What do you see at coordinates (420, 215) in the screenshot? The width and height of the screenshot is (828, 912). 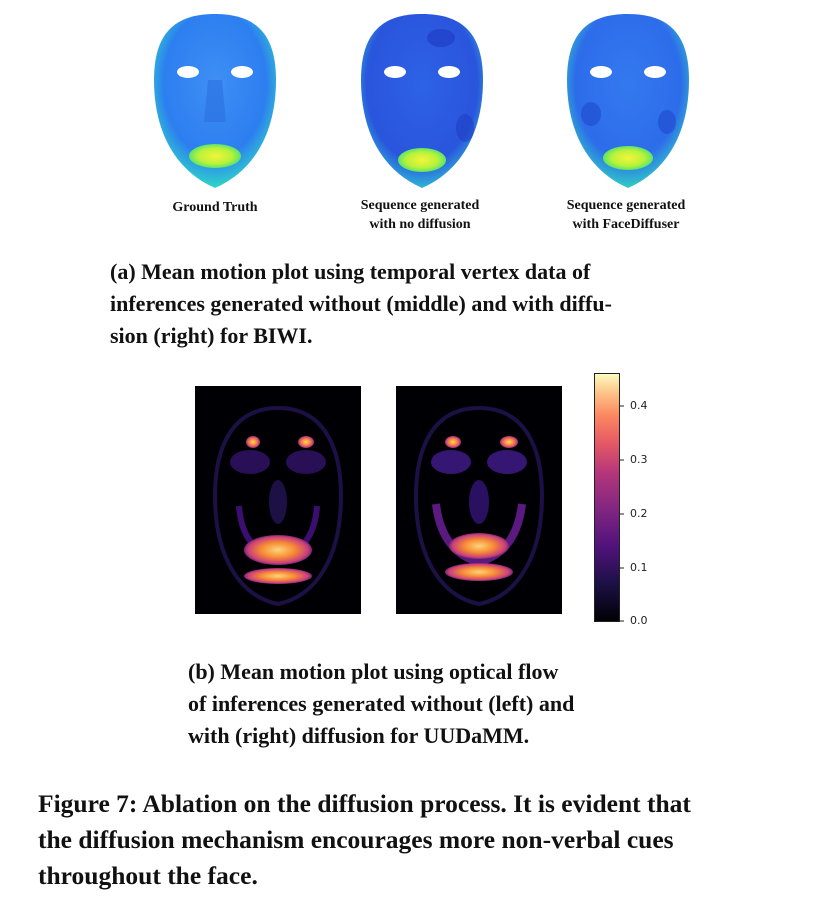 I see `label-no-diffusion: Sequence generated with no diffusion` at bounding box center [420, 215].